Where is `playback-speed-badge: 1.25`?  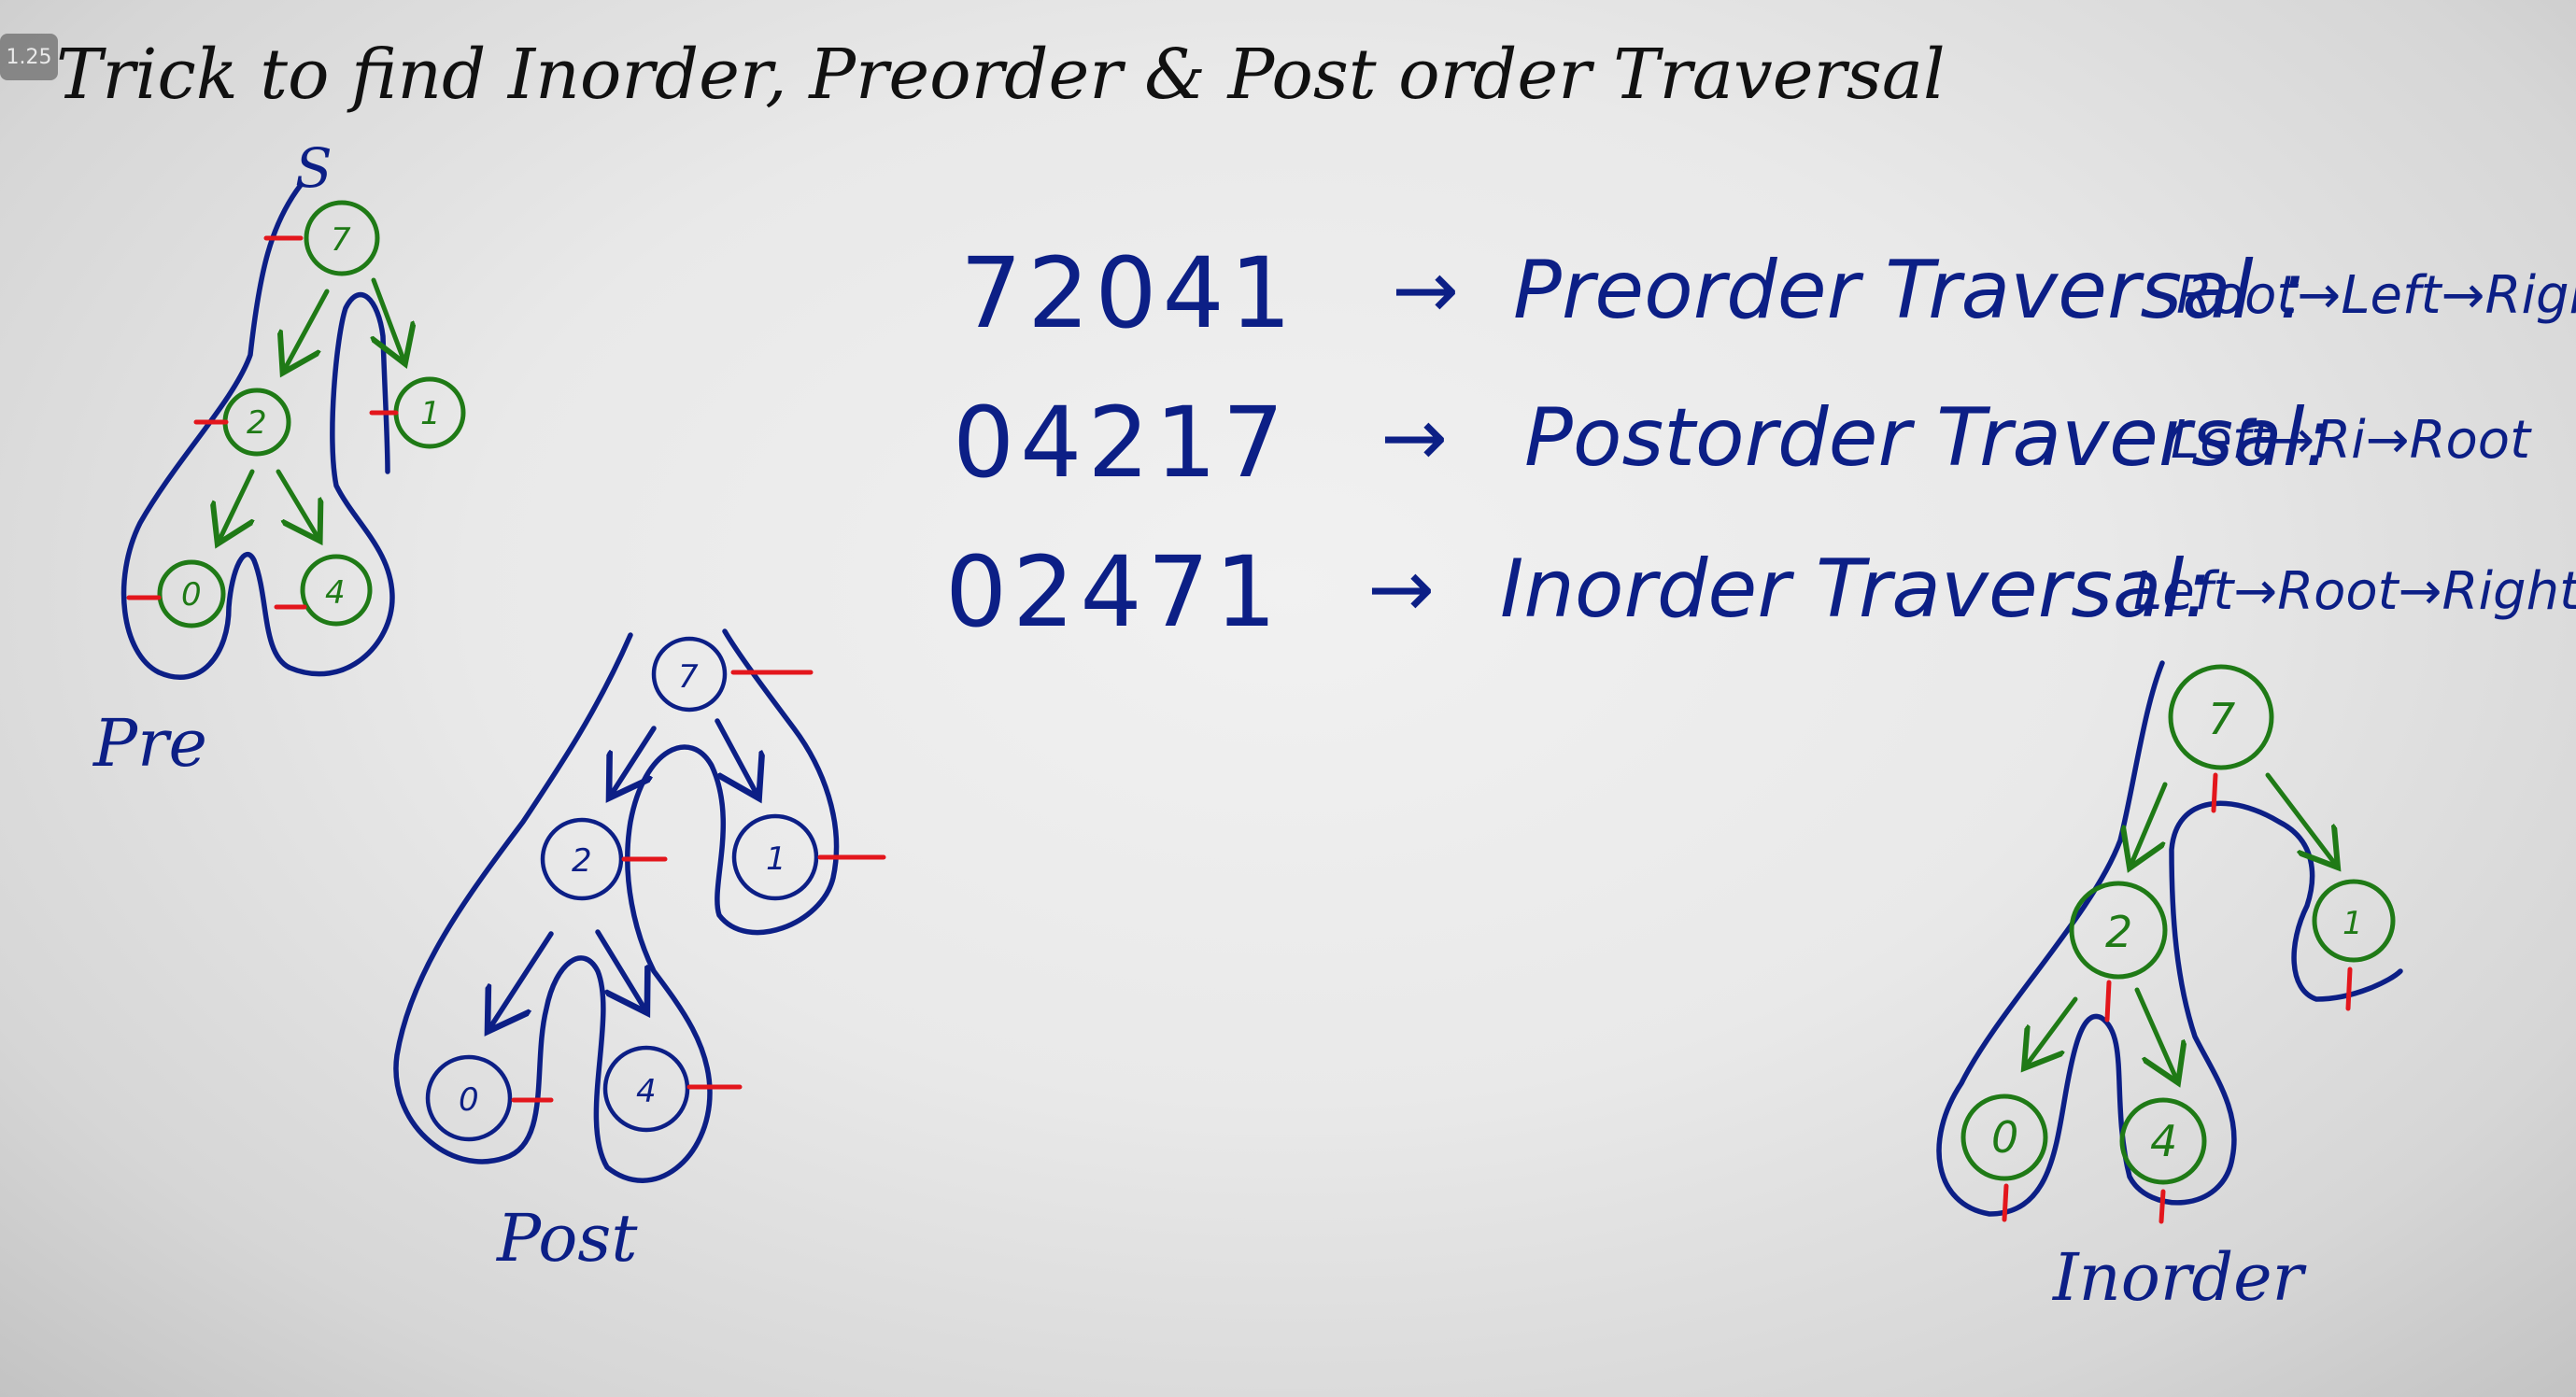 playback-speed-badge: 1.25 is located at coordinates (29, 57).